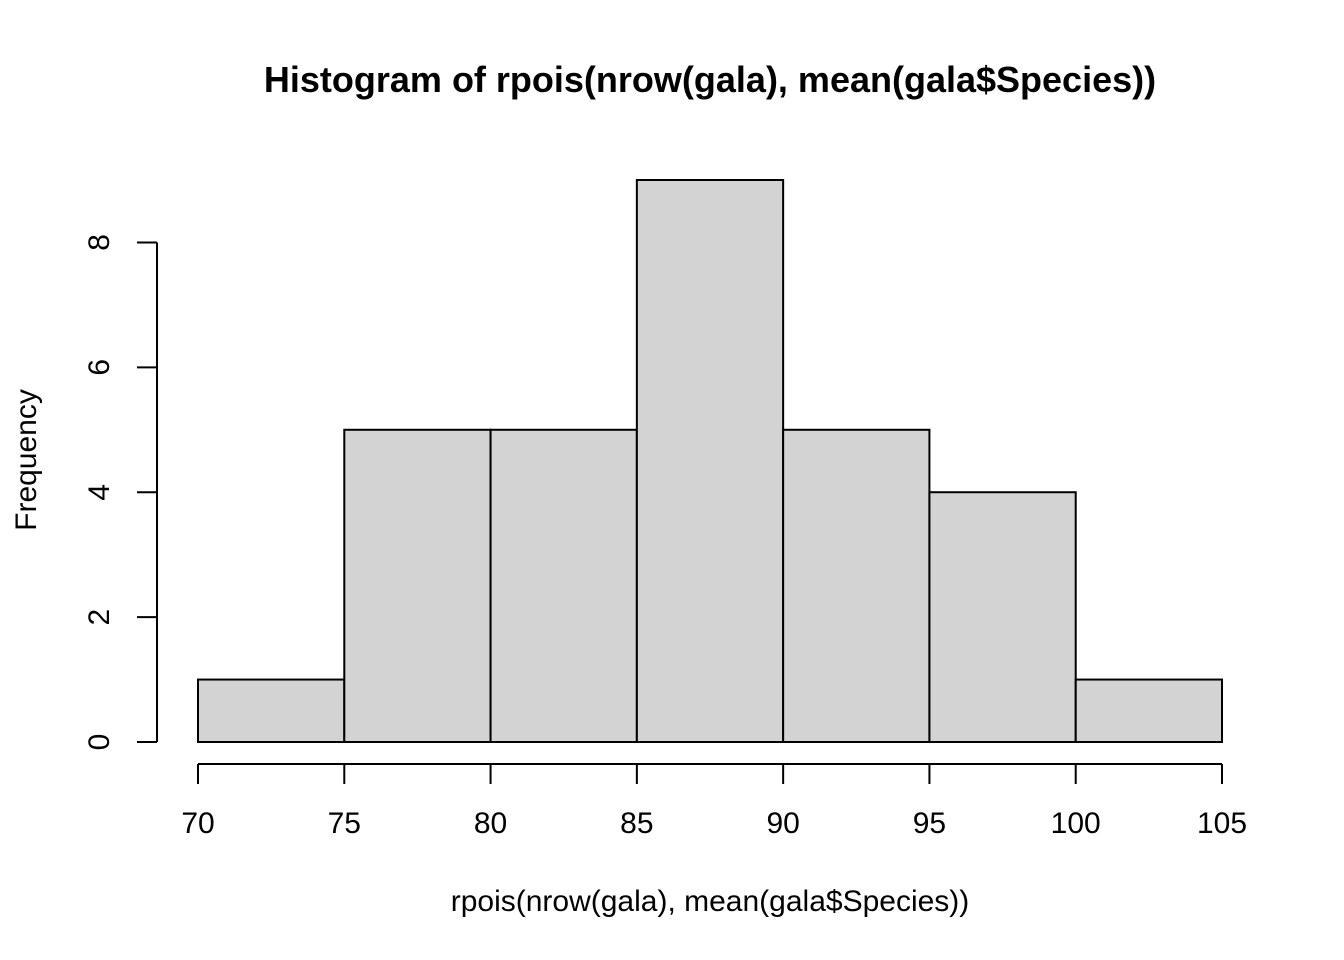  I want to click on x-axis-label: rpois(nrow(gala), mean(gala$Species)), so click(710, 901).